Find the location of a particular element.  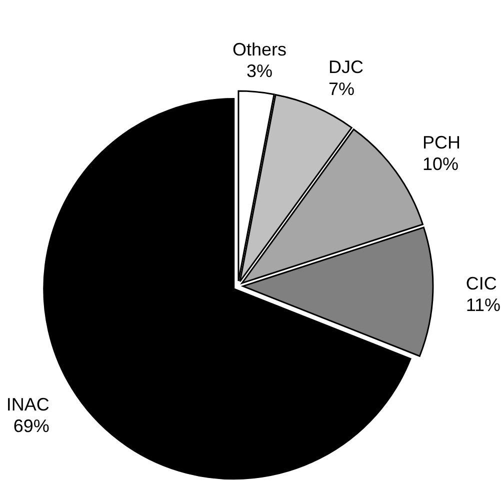

slice-label: INAC is located at coordinates (28, 404).